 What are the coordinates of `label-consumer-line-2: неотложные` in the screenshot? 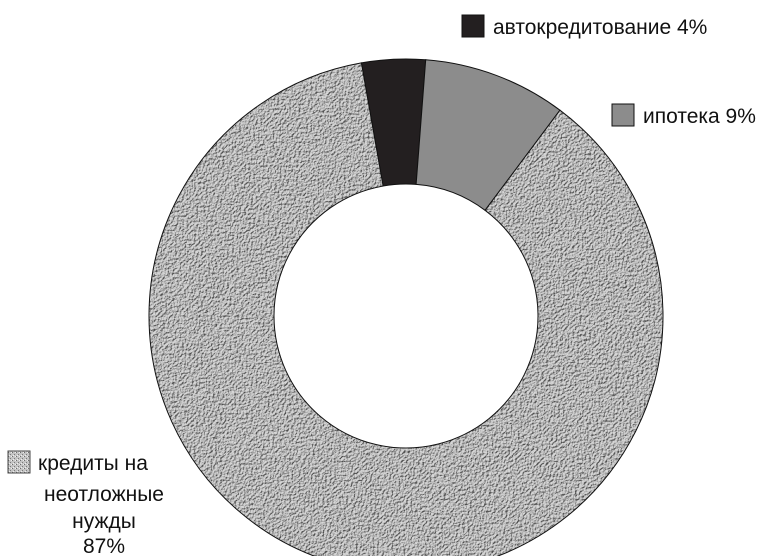 It's located at (104, 494).